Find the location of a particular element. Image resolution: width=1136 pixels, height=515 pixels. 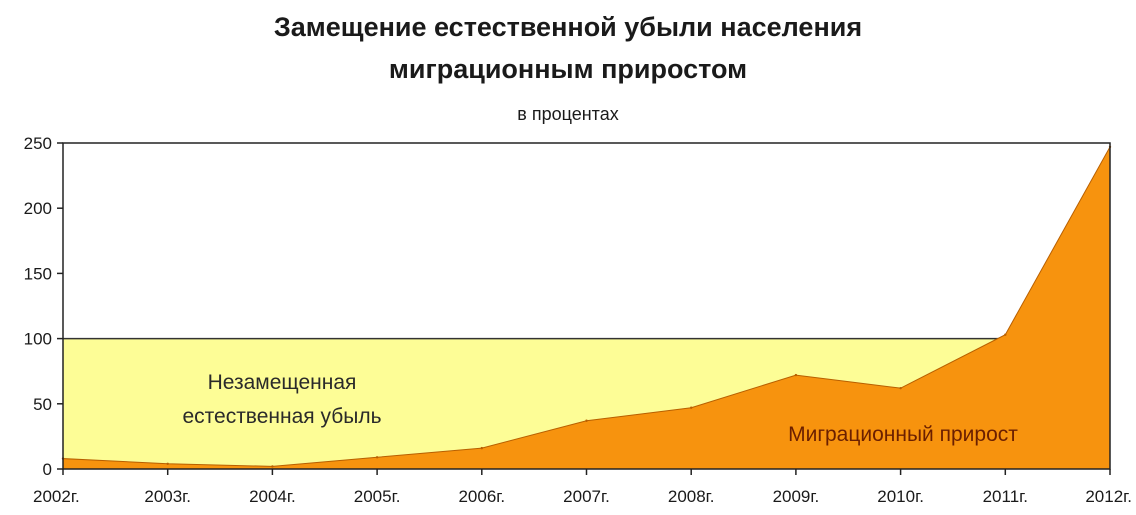

chart-subtitle: в процентах is located at coordinates (568, 114).